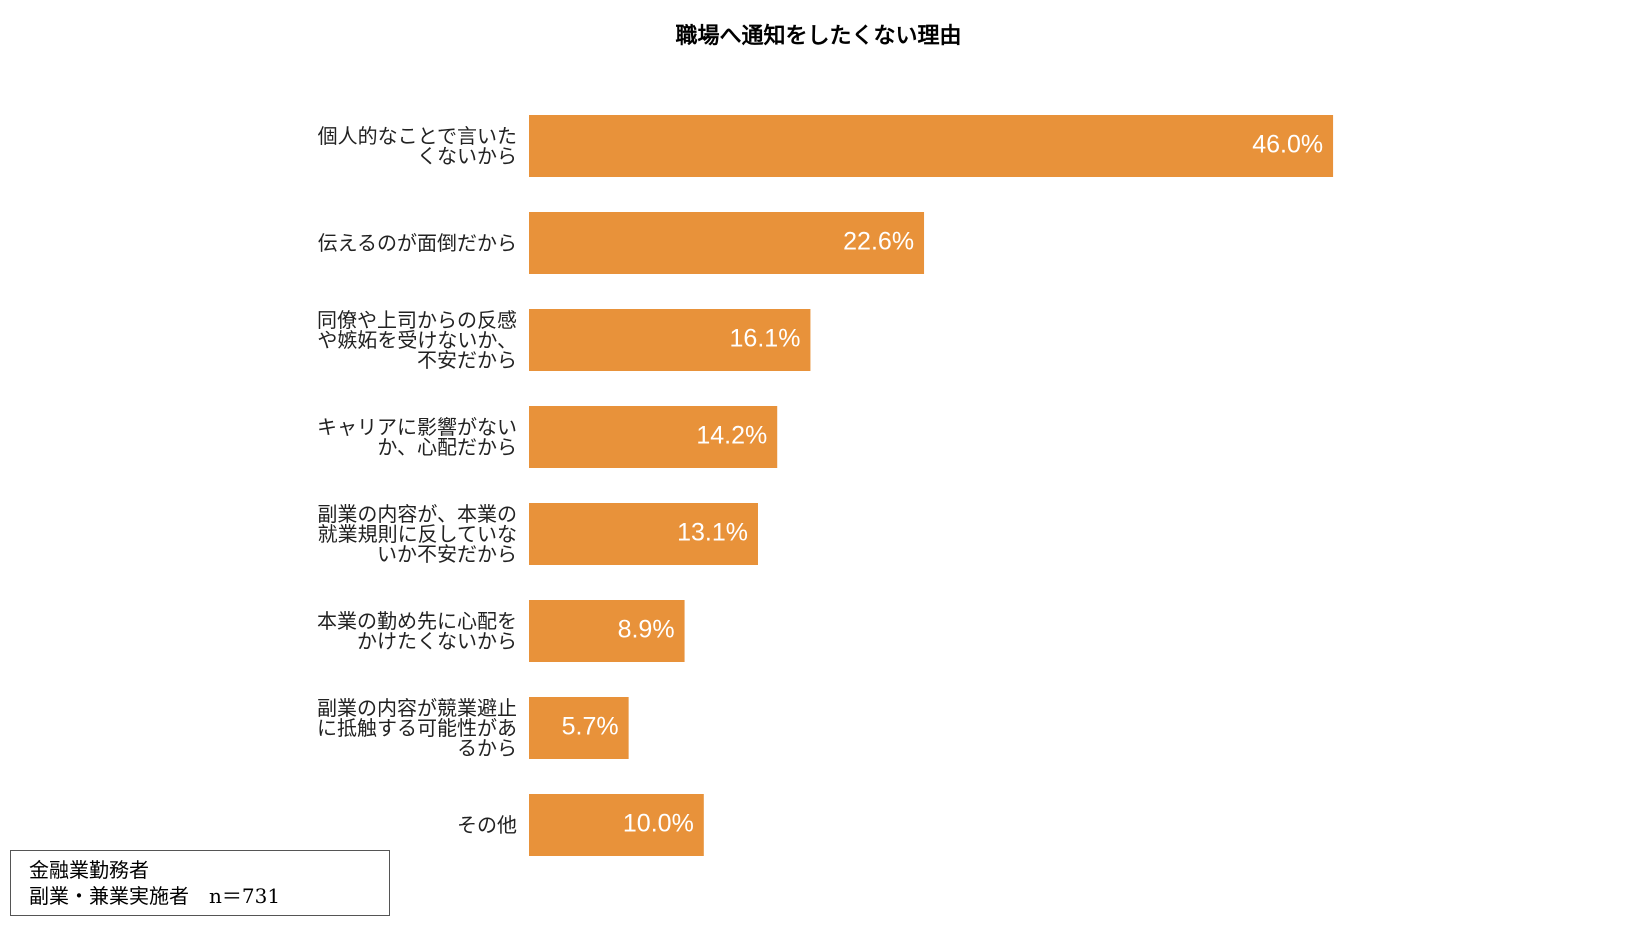 The height and width of the screenshot is (932, 1637). What do you see at coordinates (417, 728) in the screenshot?
I see `category-label: 副業の内容が競業避止に抵触する可能性があるから` at bounding box center [417, 728].